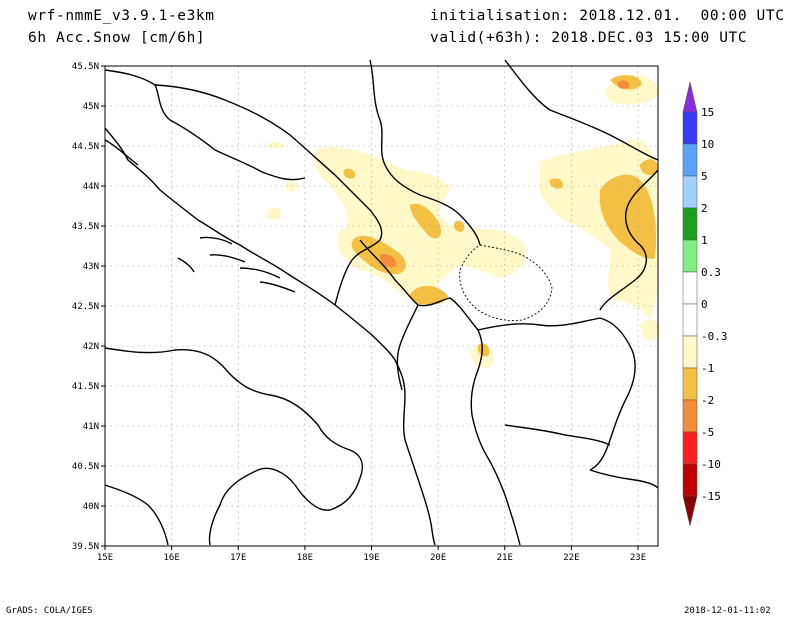 This screenshot has width=800, height=618. Describe the element at coordinates (117, 38) in the screenshot. I see `field-title: 6h Acc.Snow [cm/6h]` at that location.